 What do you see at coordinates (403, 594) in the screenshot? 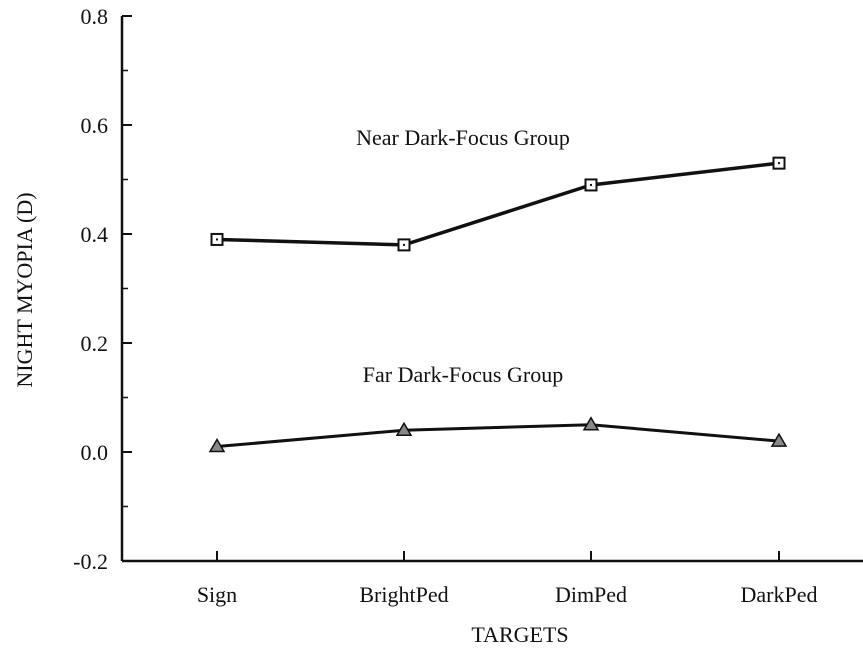
I see `x-tick-label: BrightPed` at bounding box center [403, 594].